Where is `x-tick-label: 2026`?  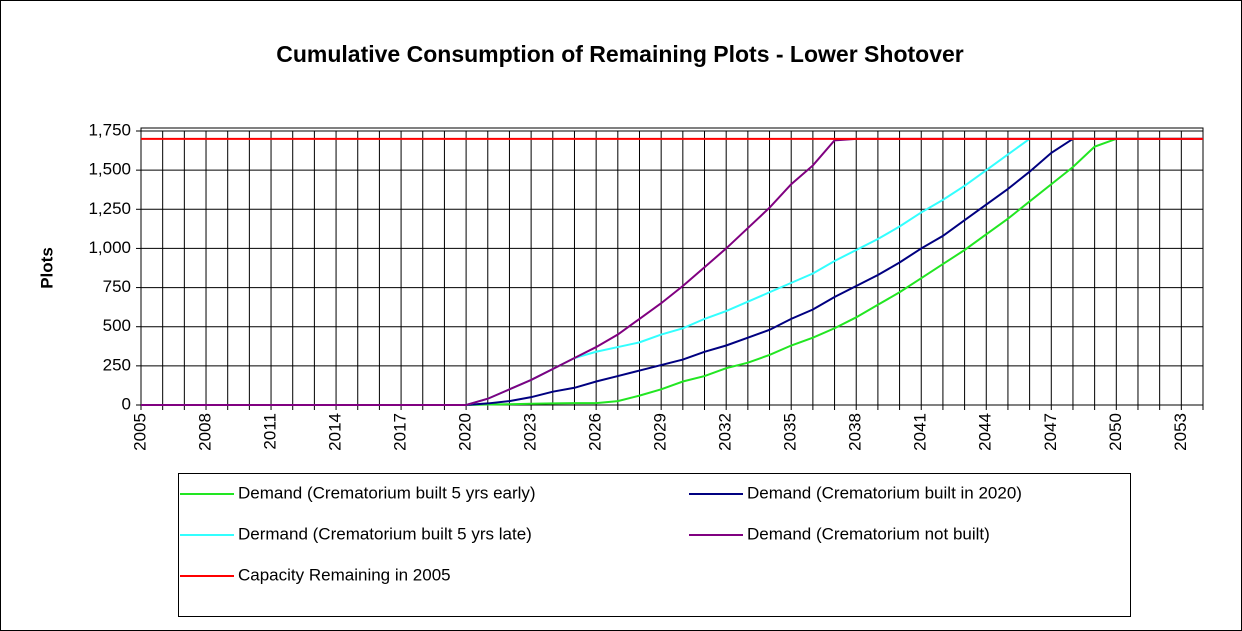
x-tick-label: 2026 is located at coordinates (595, 432).